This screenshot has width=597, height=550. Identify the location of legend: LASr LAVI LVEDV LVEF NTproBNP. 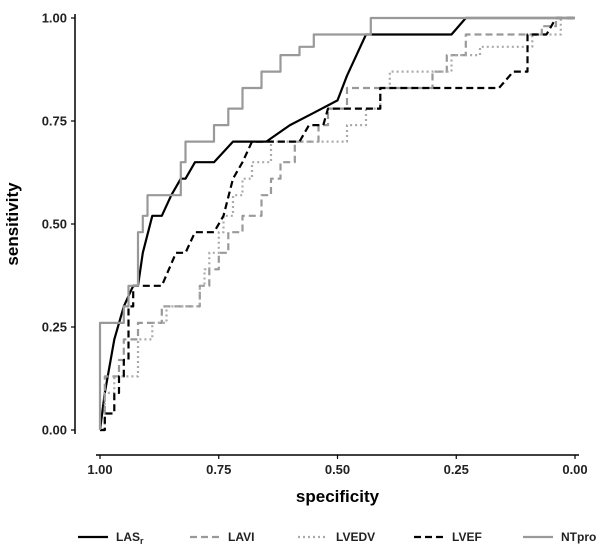
(337, 538).